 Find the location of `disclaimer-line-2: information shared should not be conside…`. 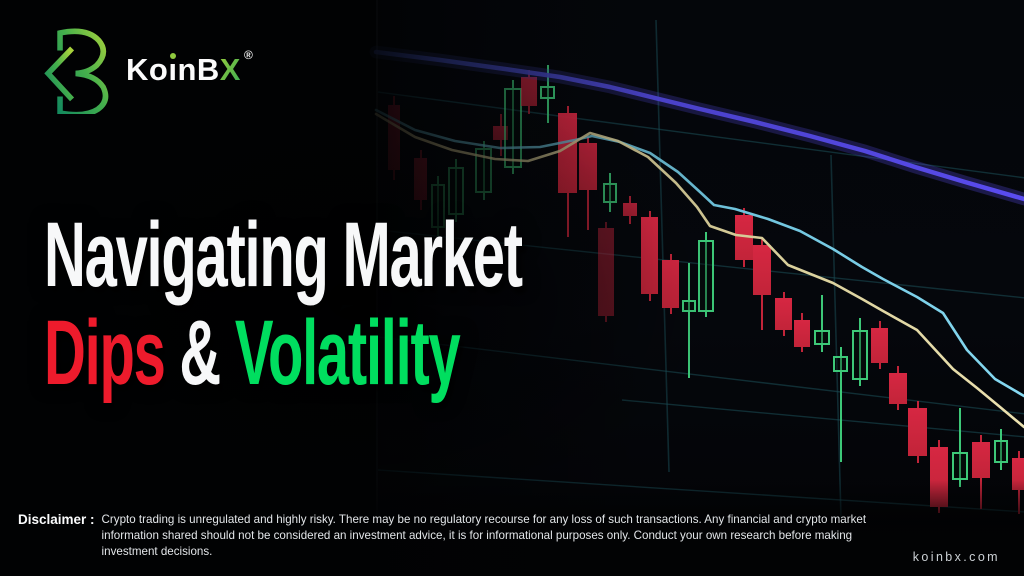

disclaimer-line-2: information shared should not be conside… is located at coordinates (477, 535).